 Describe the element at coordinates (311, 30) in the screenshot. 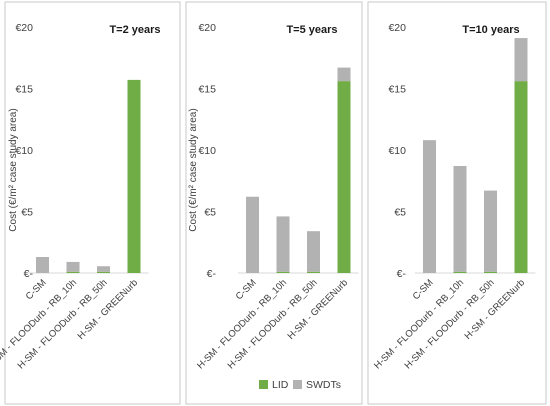

I see `chart-title: T=5 years` at that location.